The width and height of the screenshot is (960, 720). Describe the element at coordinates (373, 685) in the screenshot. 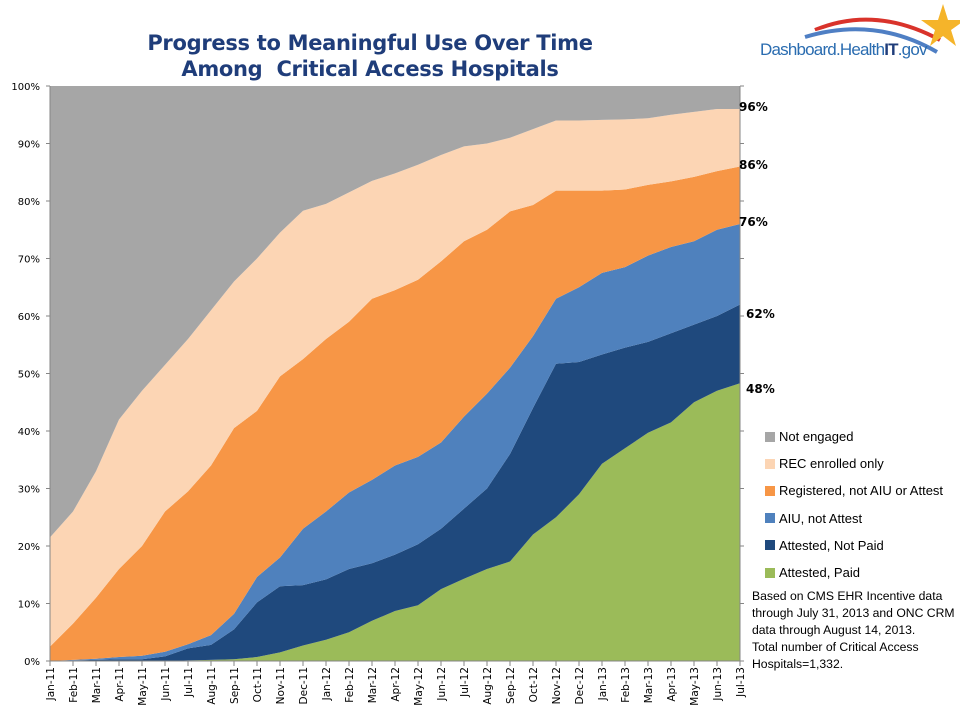

I see `x-tick-label: Mar-12` at that location.